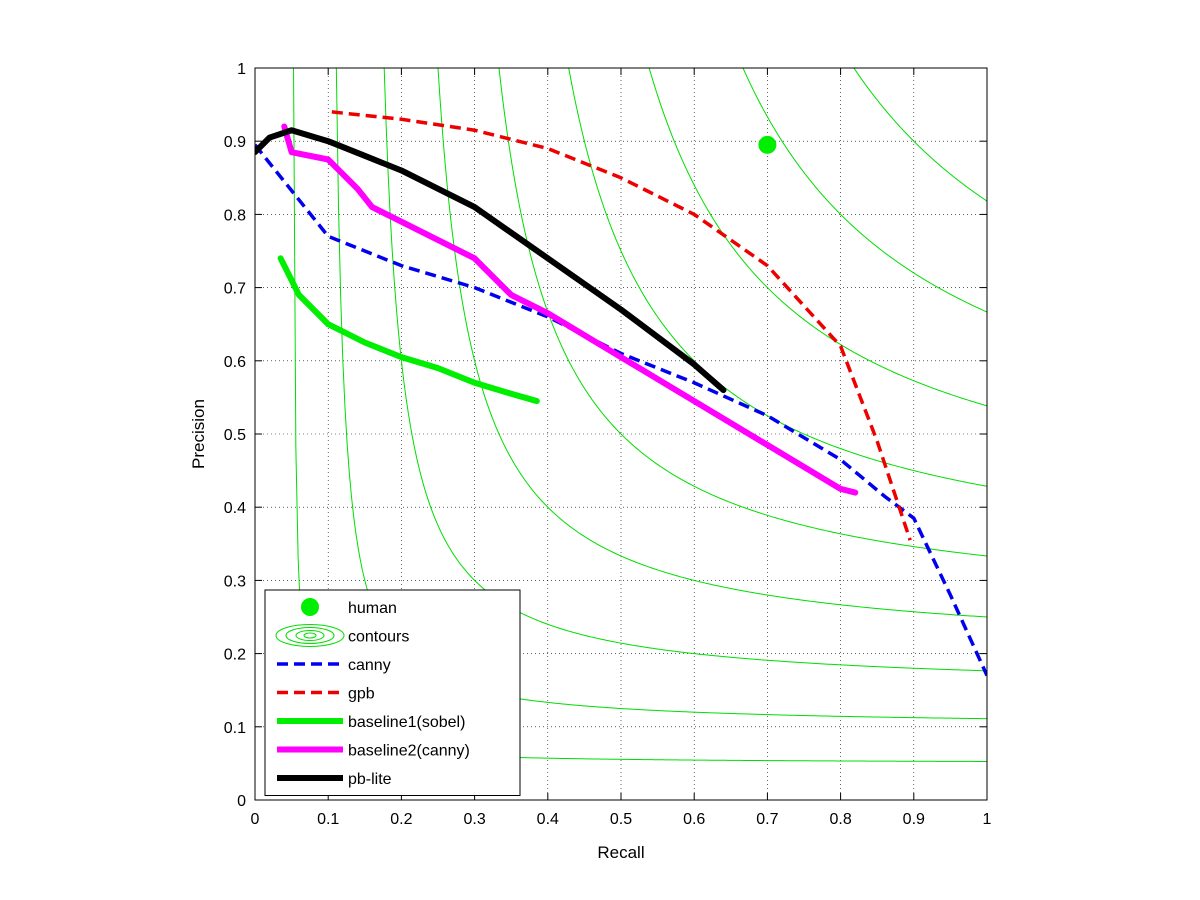 The image size is (1200, 900). Describe the element at coordinates (767, 819) in the screenshot. I see `x-tick-label: 0.7` at that location.